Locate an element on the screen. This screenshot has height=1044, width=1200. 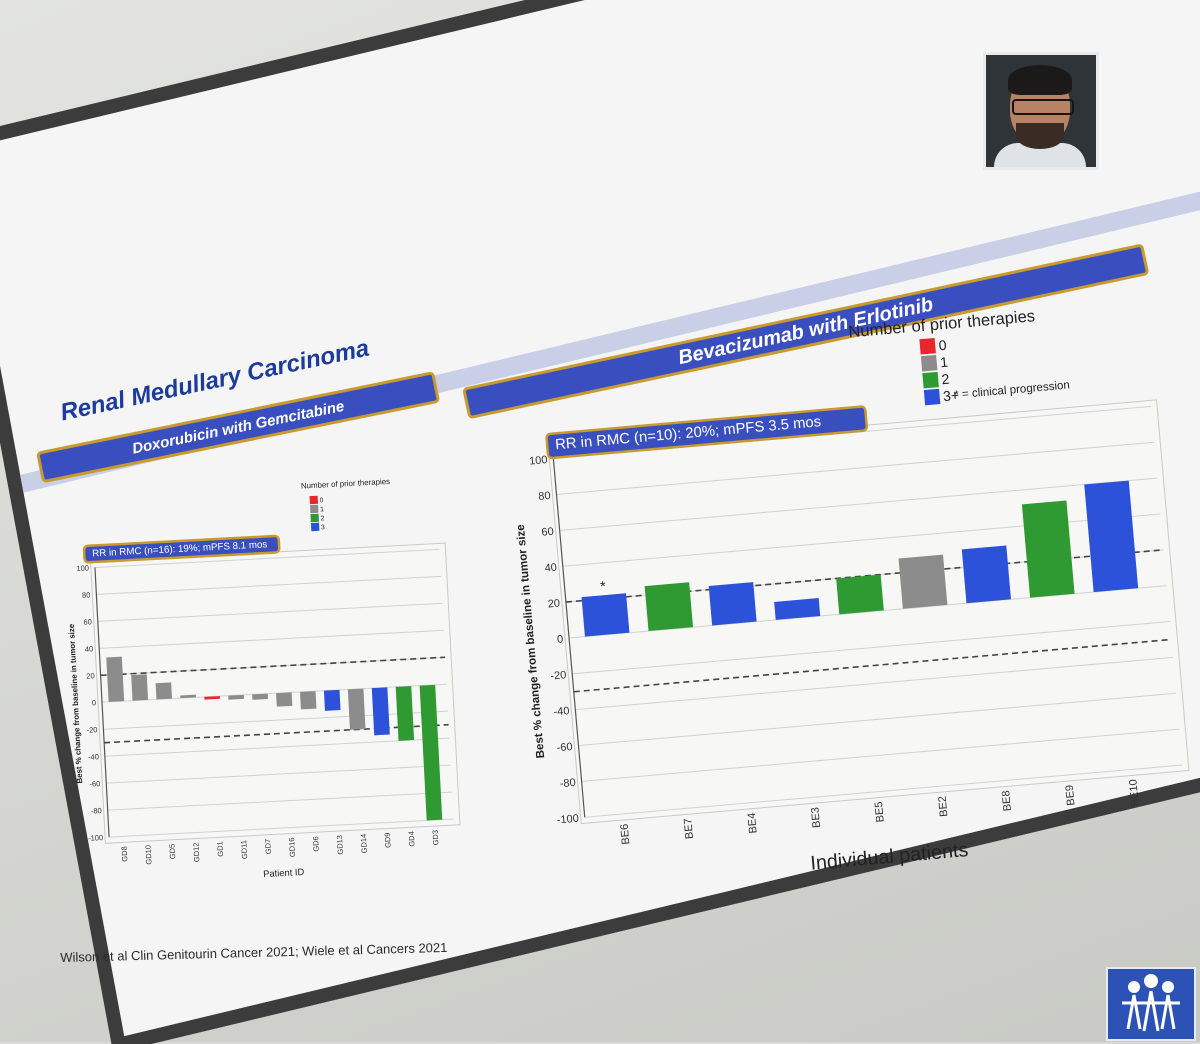
x-tick-label: BE10 is located at coordinates (1134, 793).